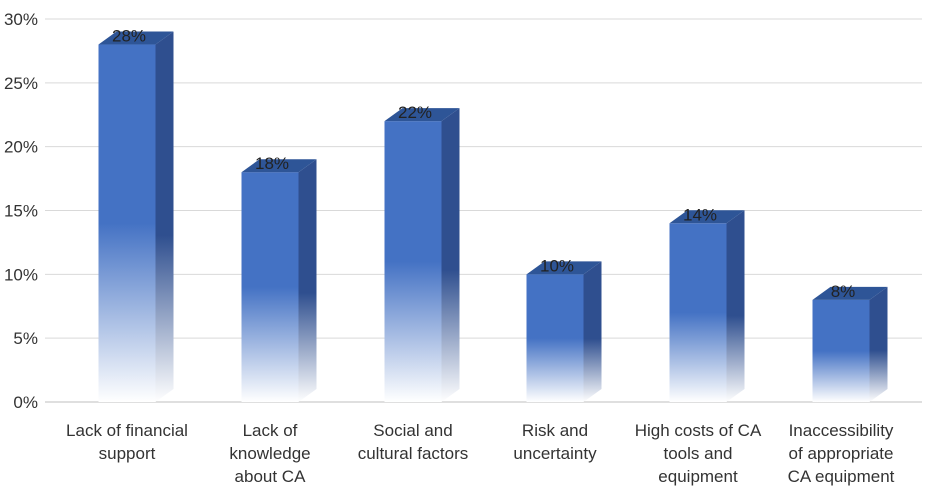  Describe the element at coordinates (413, 442) in the screenshot. I see `x-category-label: Social and cultural factors` at that location.